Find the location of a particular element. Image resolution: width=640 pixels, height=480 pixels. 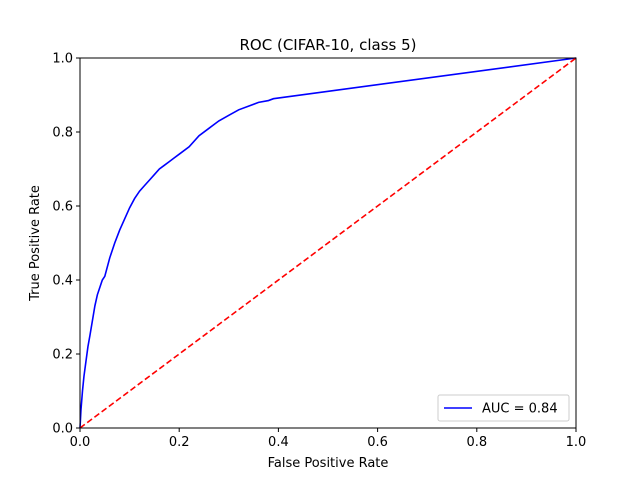

x-tick-label: 0.4 is located at coordinates (278, 442).